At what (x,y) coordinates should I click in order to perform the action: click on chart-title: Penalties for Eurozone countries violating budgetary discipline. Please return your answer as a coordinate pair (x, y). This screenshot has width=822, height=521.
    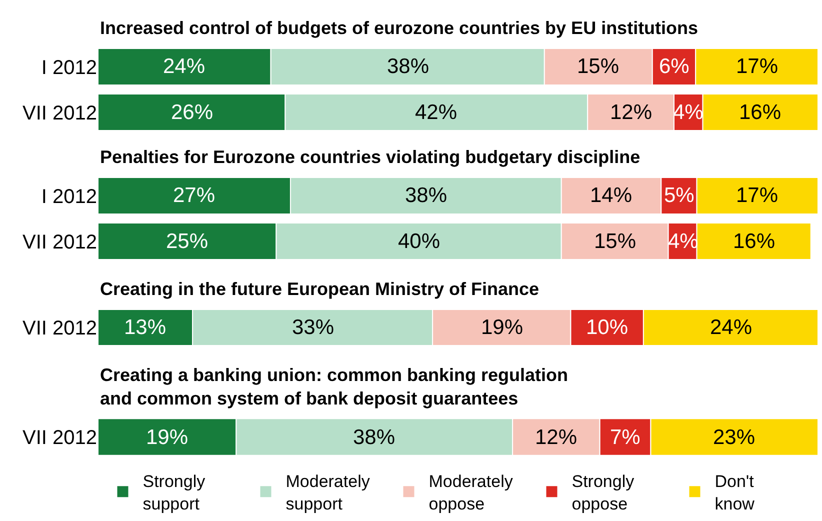
    Looking at the image, I should click on (370, 157).